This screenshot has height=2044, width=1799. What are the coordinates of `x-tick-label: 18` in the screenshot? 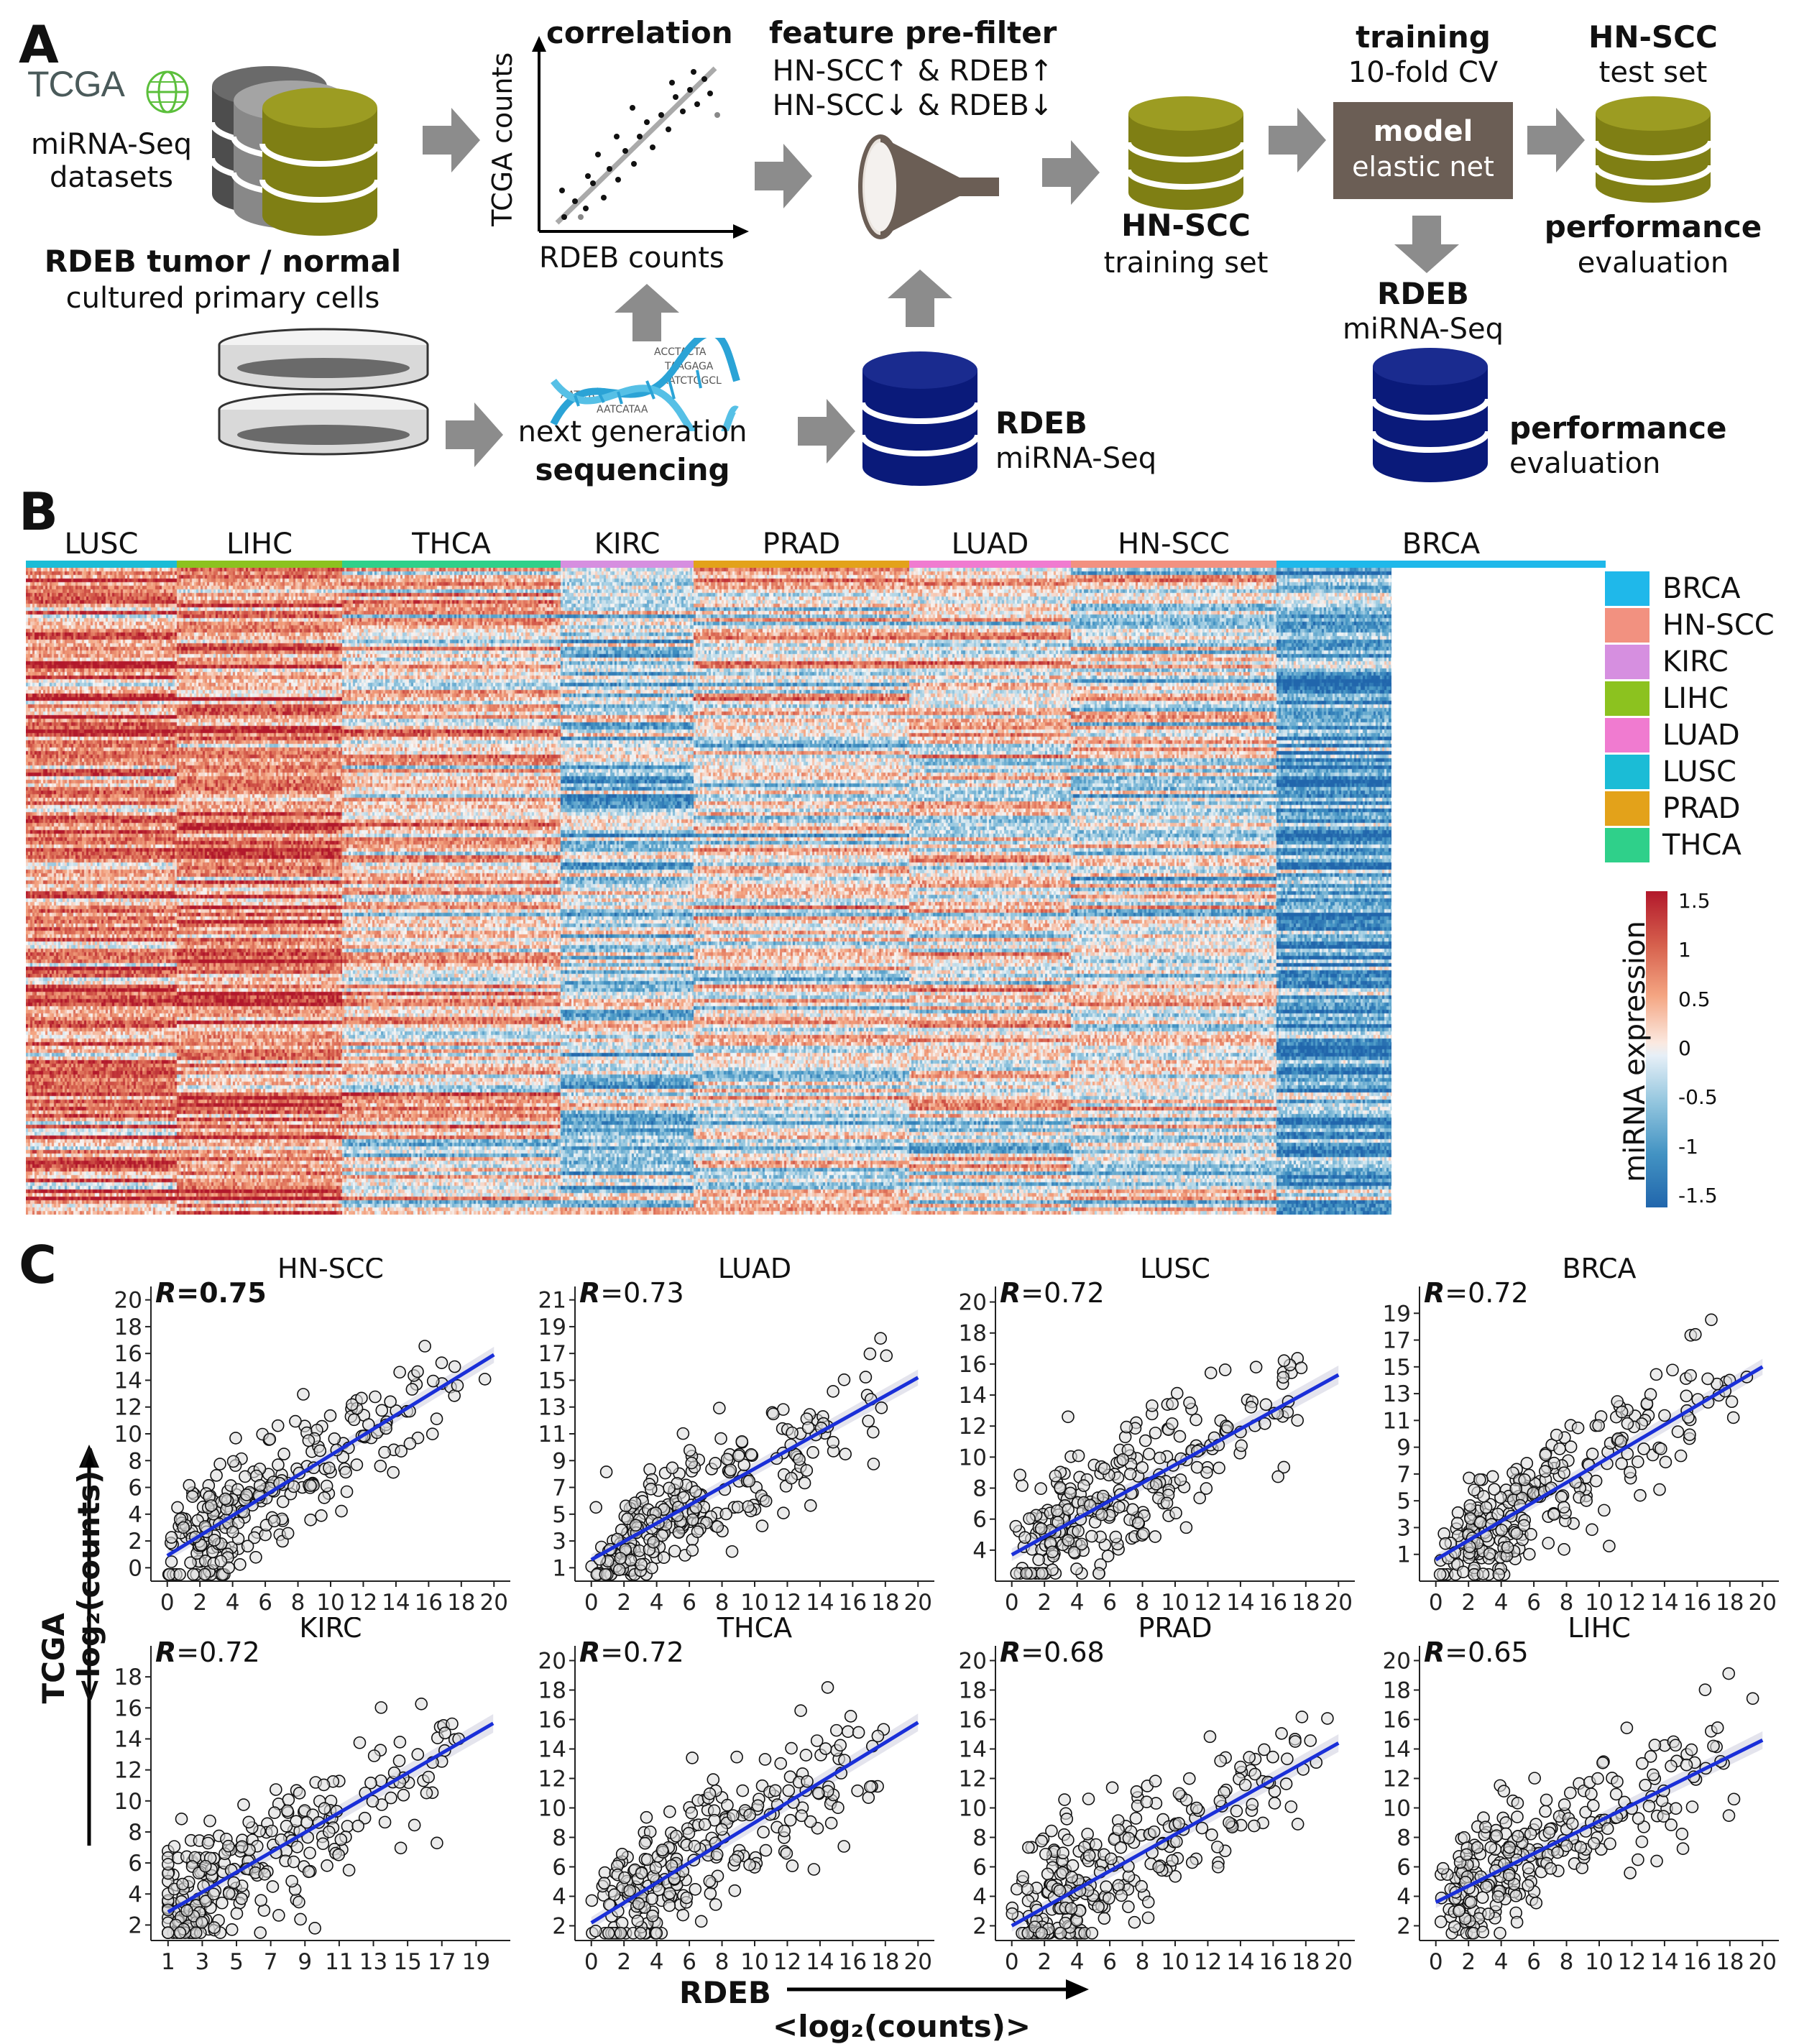 It's located at (1306, 1603).